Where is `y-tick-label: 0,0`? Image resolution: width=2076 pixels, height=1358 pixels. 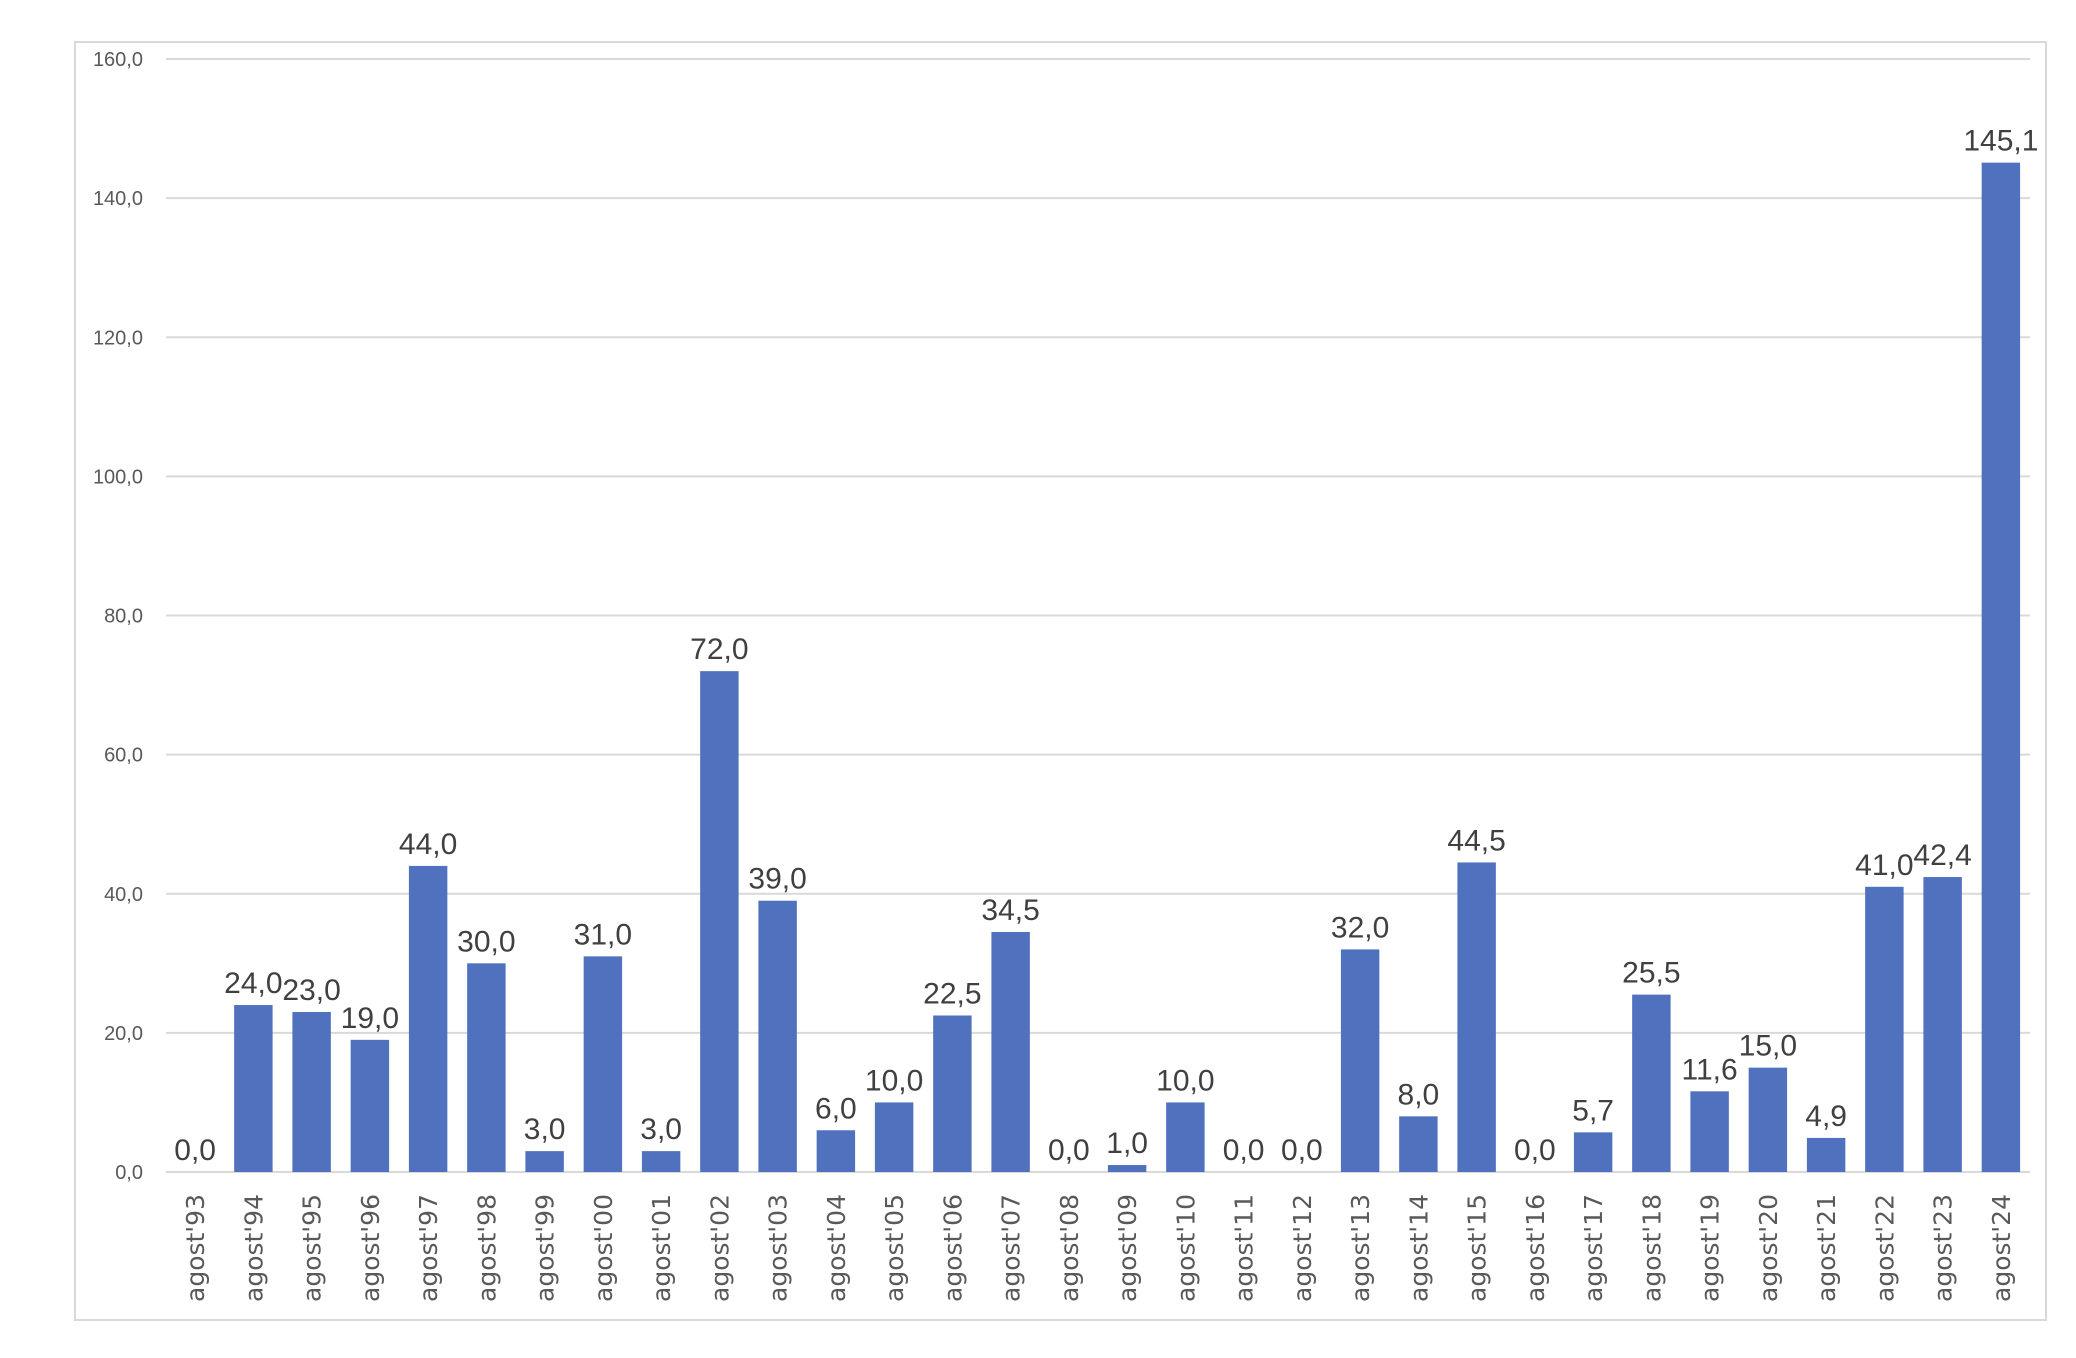
y-tick-label: 0,0 is located at coordinates (129, 1173).